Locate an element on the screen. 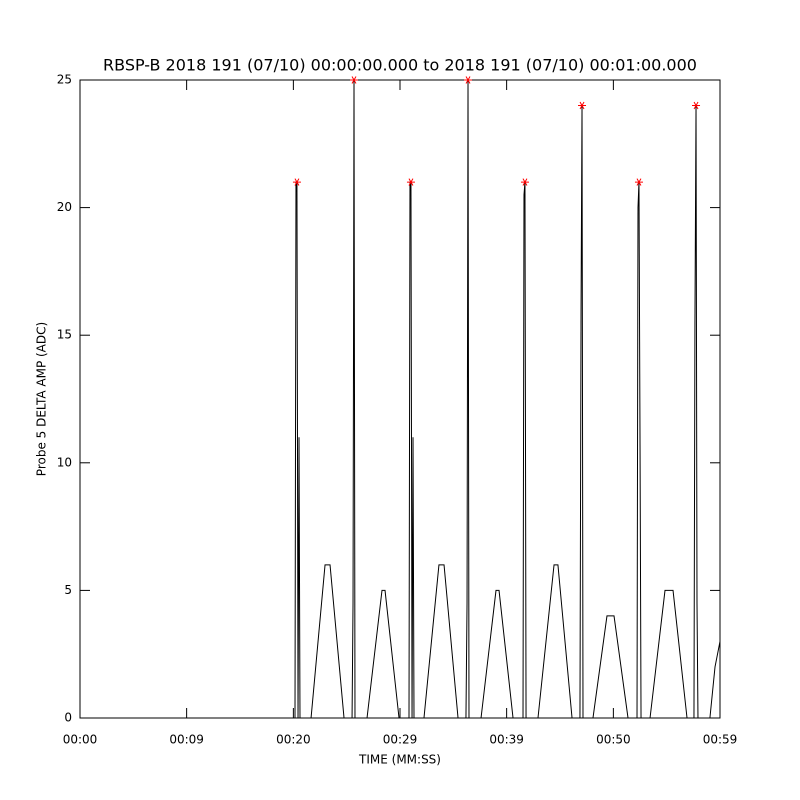 The width and height of the screenshot is (800, 800). x-axis-label: TIME (MM:SS) is located at coordinates (399, 760).